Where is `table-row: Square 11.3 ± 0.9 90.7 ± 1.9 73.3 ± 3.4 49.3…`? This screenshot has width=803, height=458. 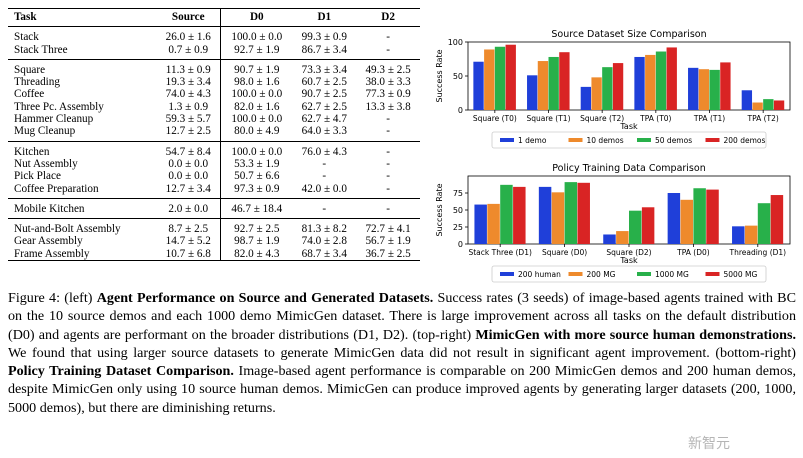
table-row: Square 11.3 ± 0.9 90.7 ± 1.9 73.3 ± 3.4 49.3… is located at coordinates (214, 68).